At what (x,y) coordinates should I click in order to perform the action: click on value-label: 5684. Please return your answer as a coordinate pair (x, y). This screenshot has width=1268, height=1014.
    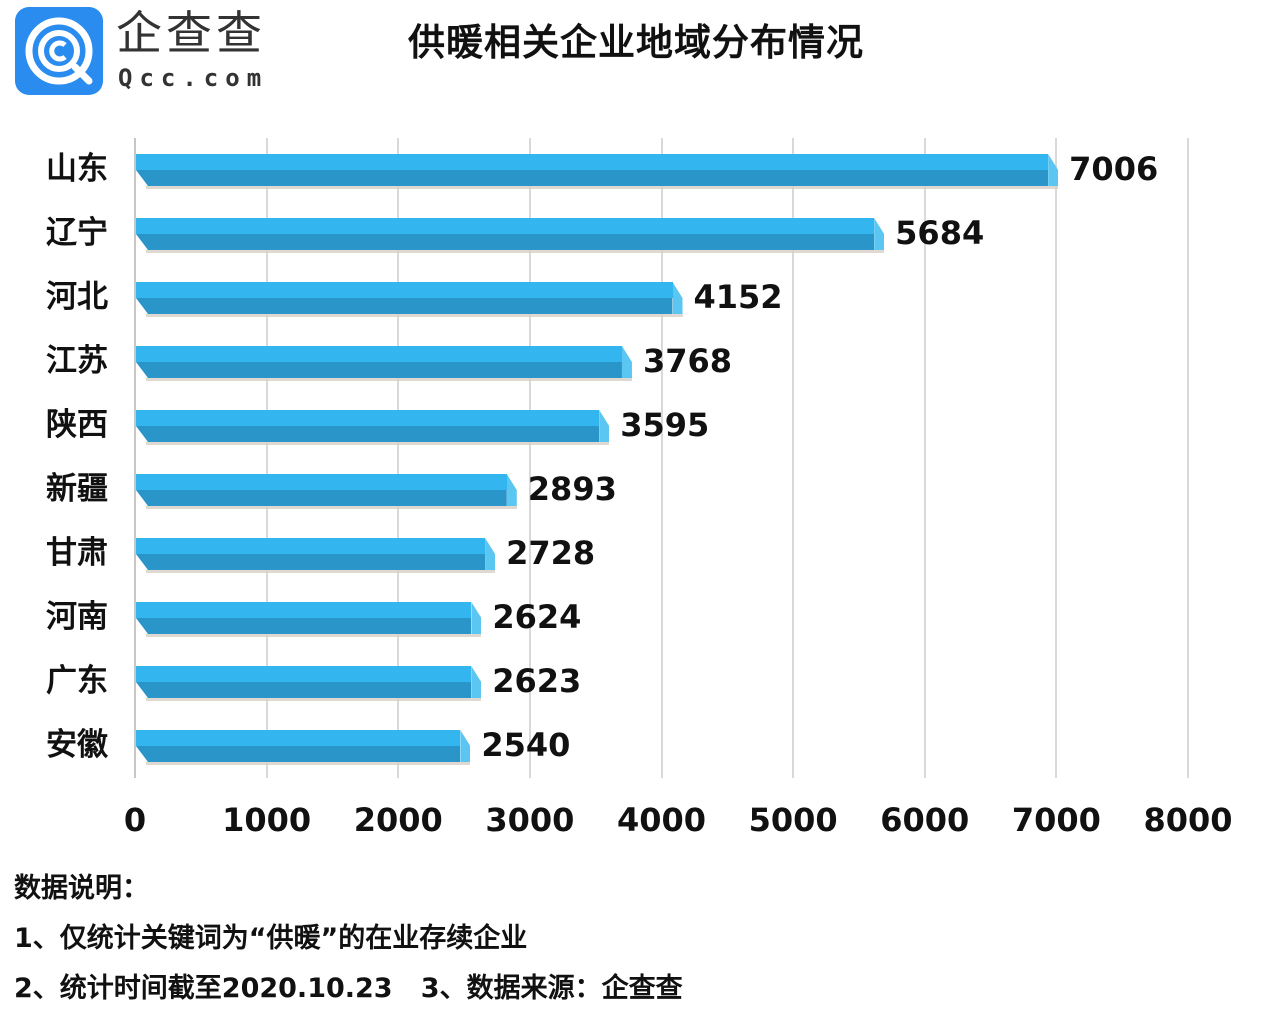
    Looking at the image, I should click on (940, 233).